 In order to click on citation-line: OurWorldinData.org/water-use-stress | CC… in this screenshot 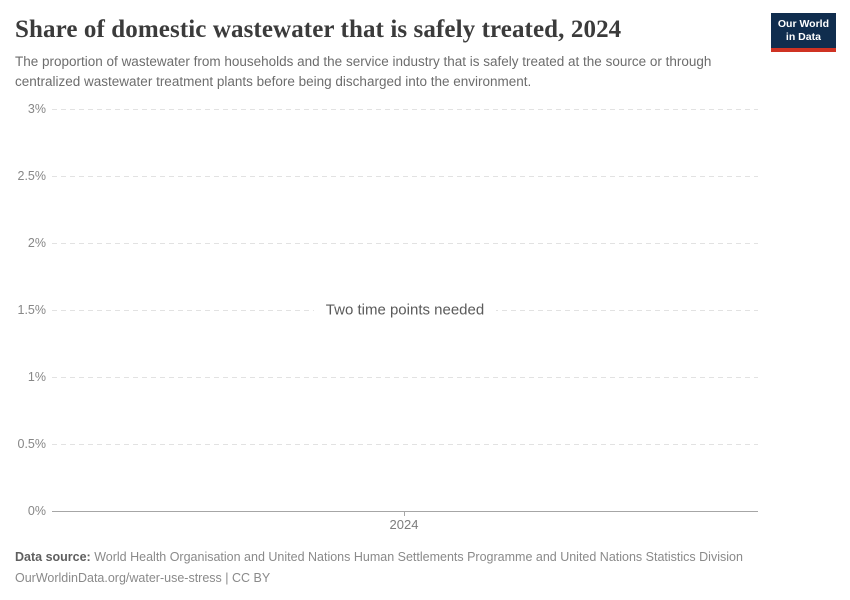, I will do `click(425, 578)`.